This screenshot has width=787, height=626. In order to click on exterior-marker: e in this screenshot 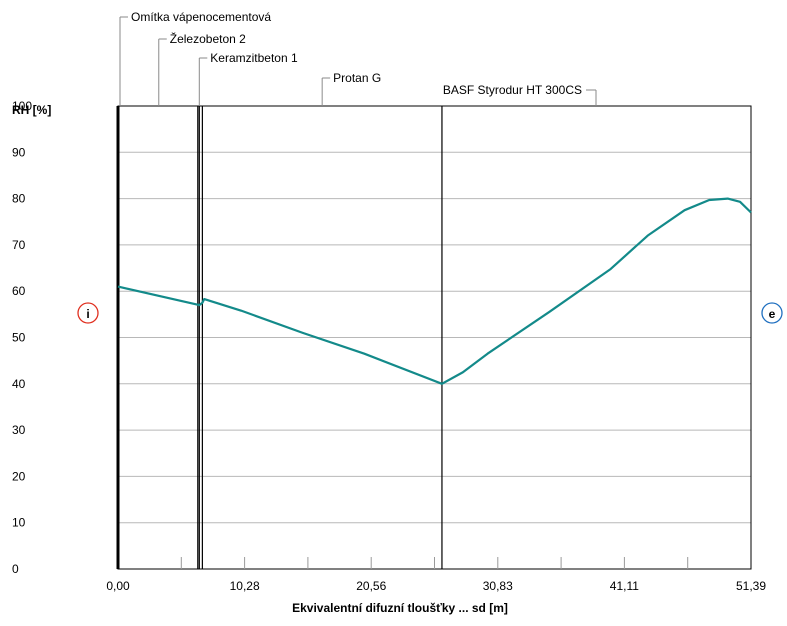, I will do `click(772, 313)`.